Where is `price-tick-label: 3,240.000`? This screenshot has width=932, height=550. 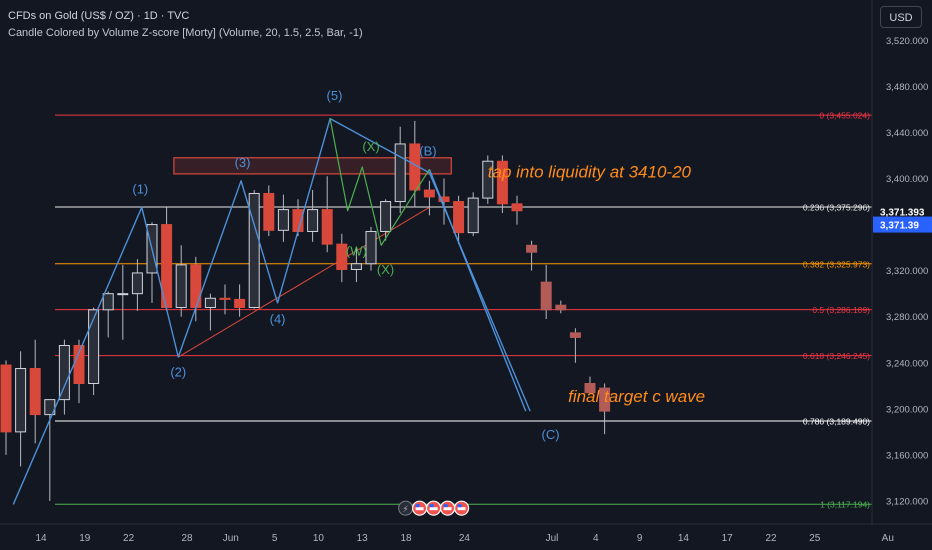 price-tick-label: 3,240.000 is located at coordinates (907, 363).